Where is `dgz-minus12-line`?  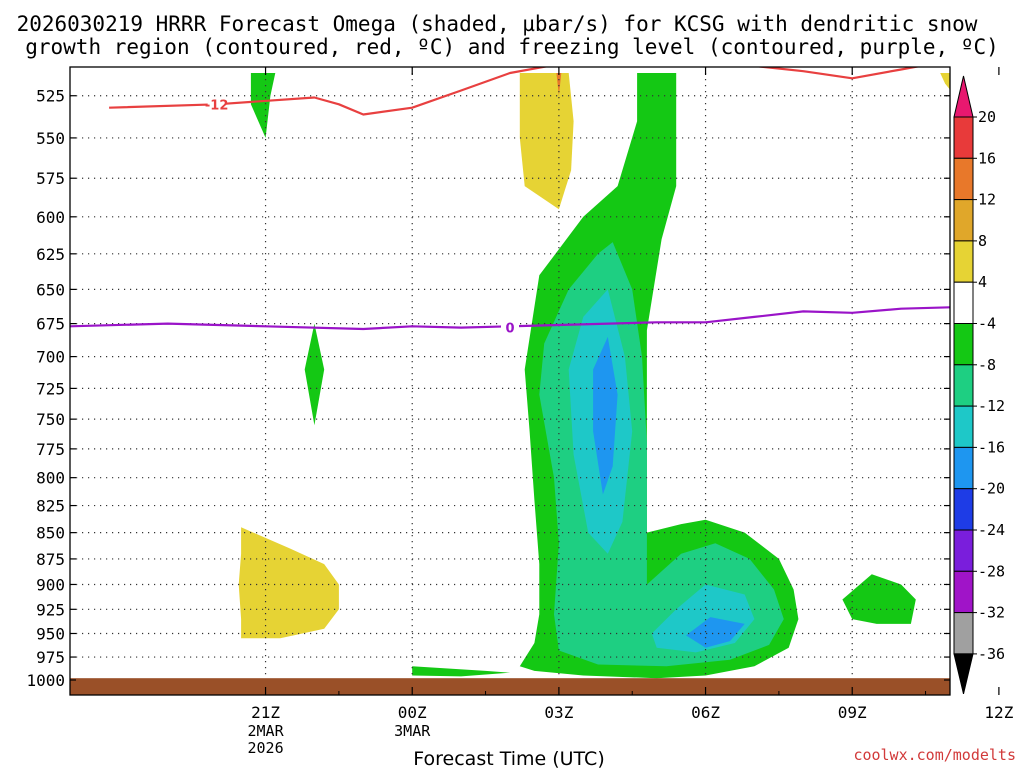 dgz-minus12-line is located at coordinates (515, 91).